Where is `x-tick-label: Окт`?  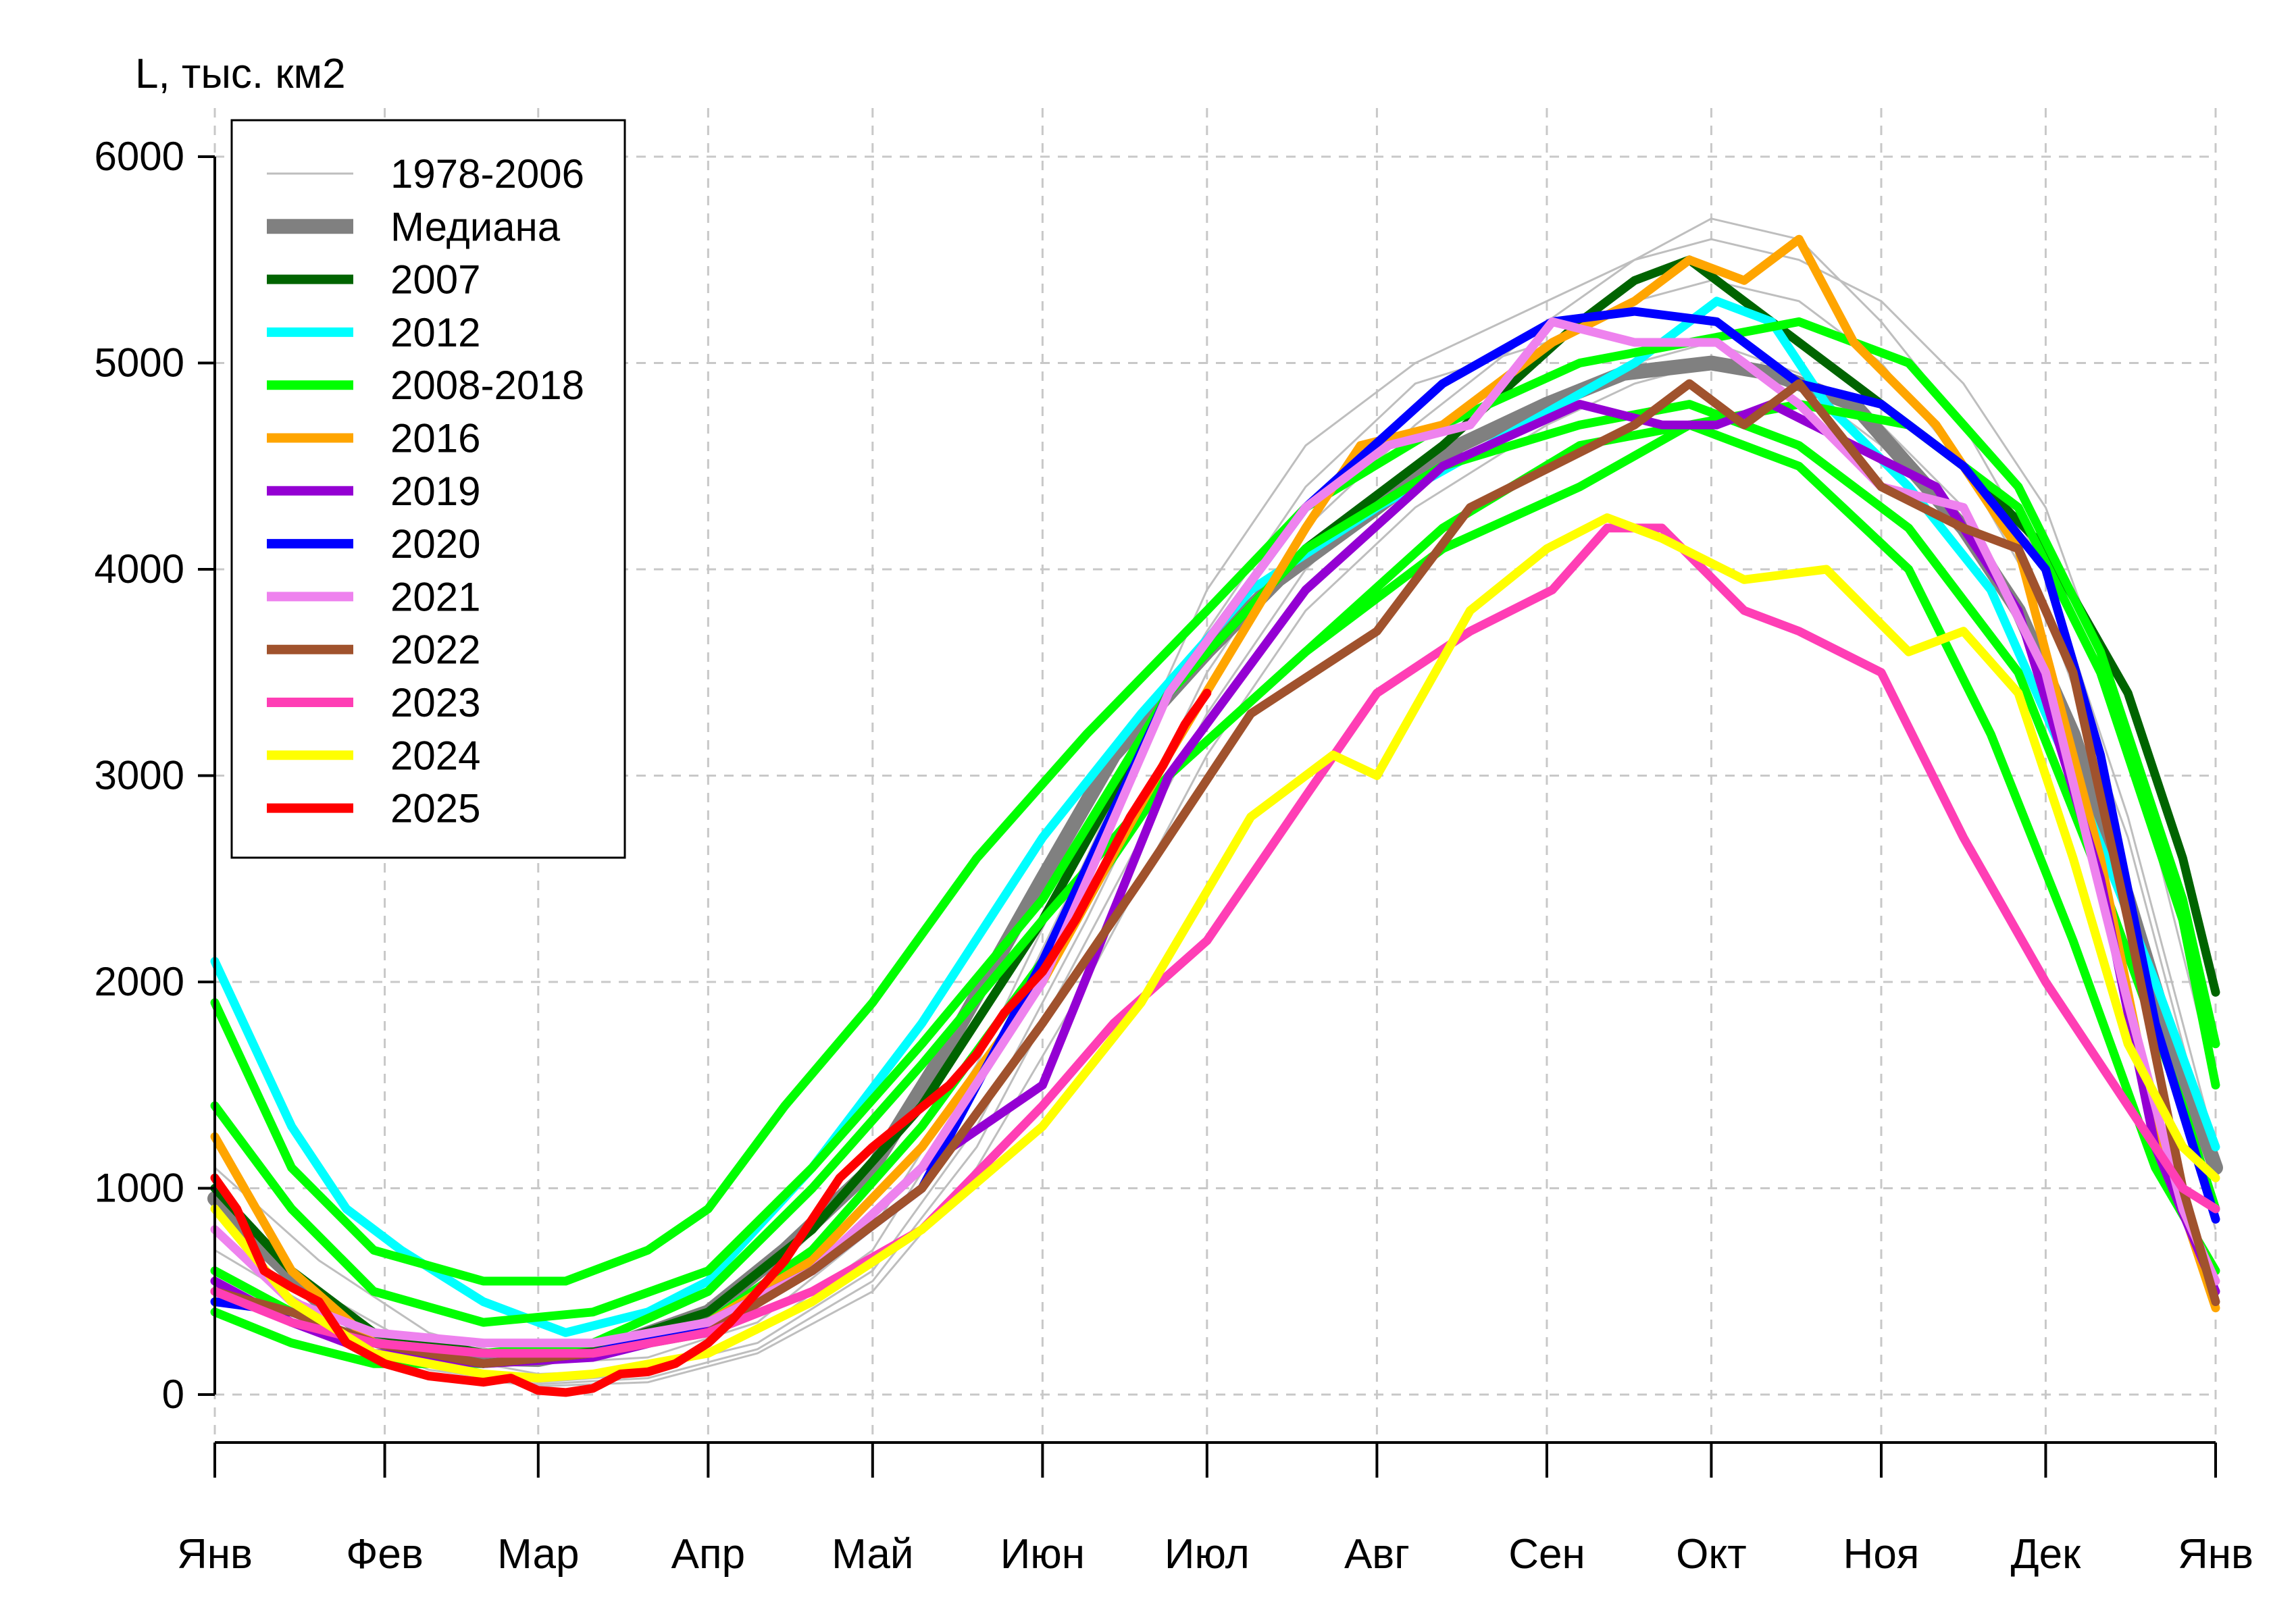
x-tick-label: Окт is located at coordinates (1711, 1554).